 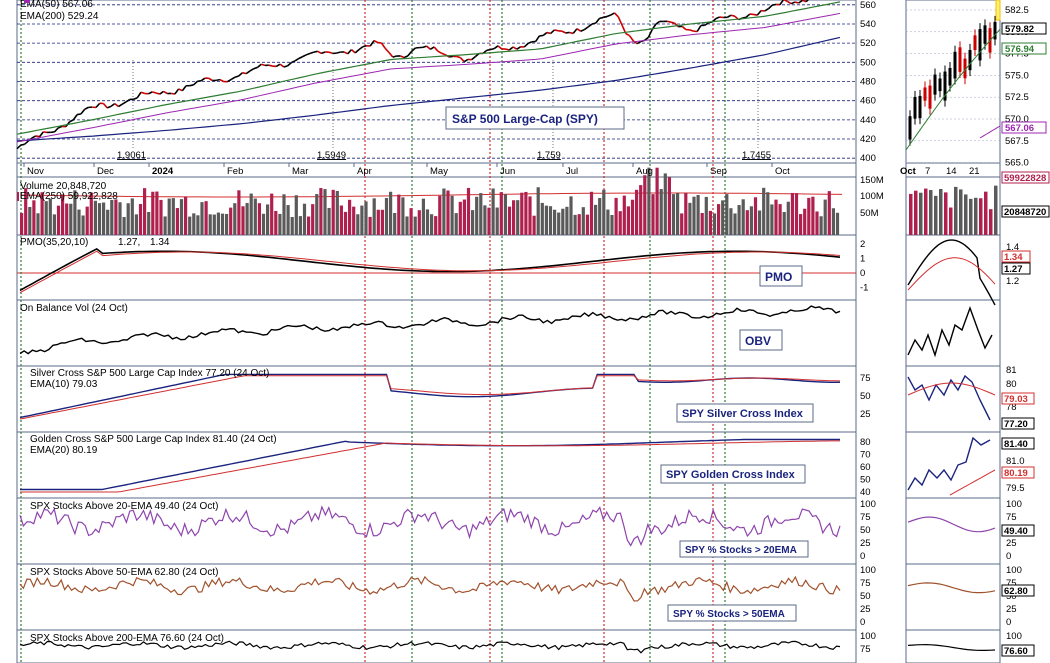 I want to click on volume-side-tag-box, so click(x=1025, y=211).